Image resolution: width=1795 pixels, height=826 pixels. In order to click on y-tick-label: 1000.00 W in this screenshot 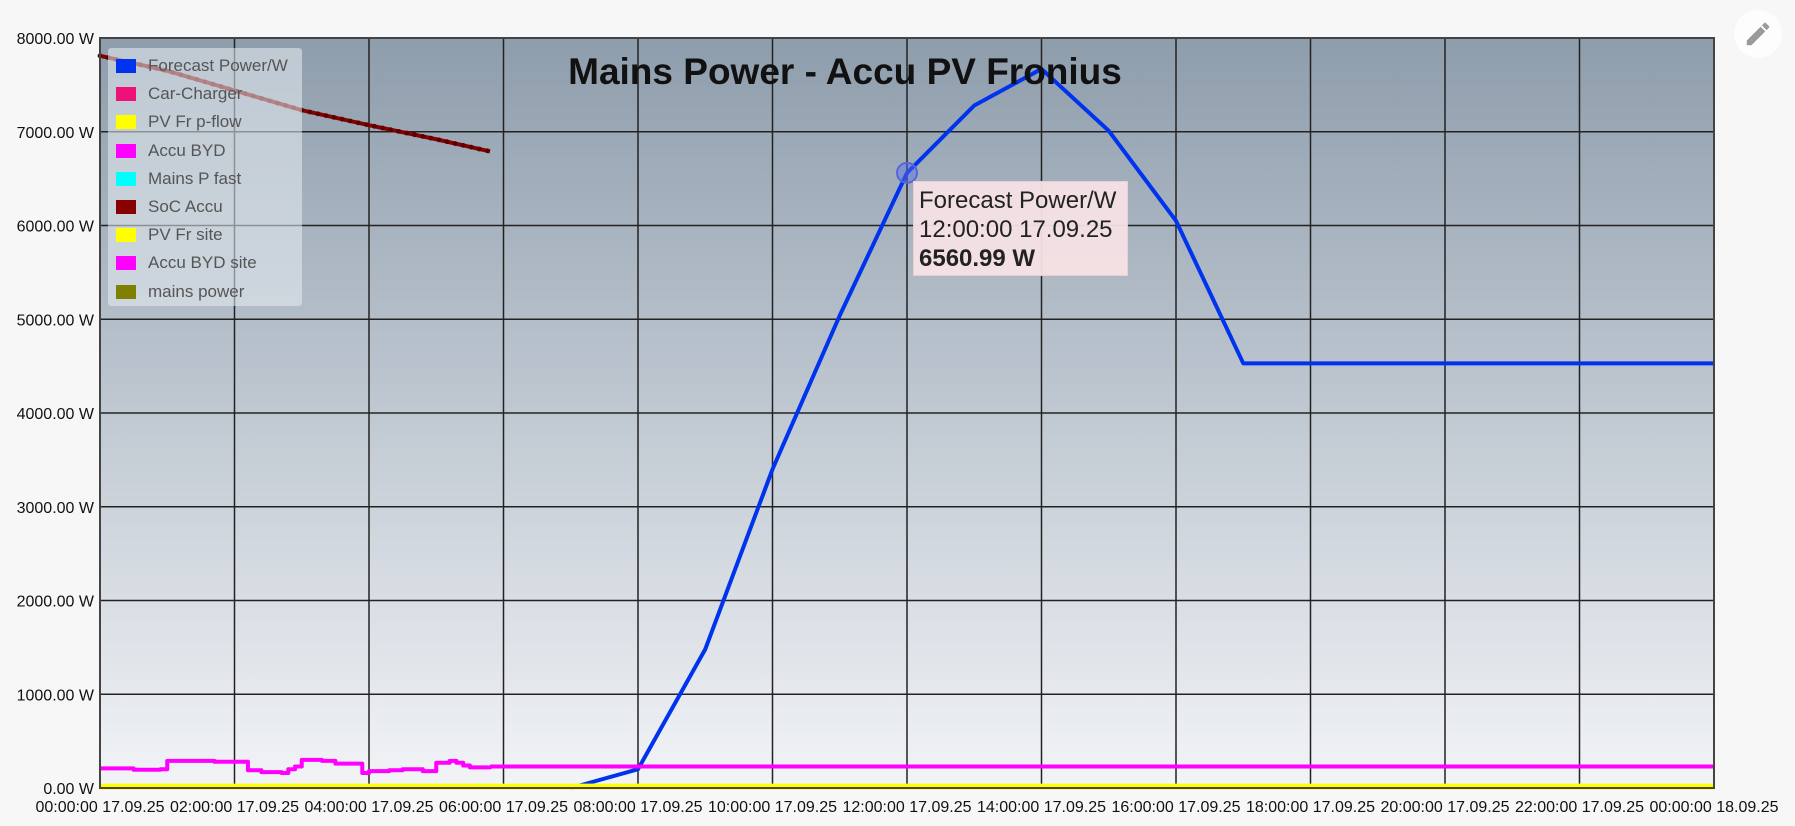, I will do `click(56, 695)`.